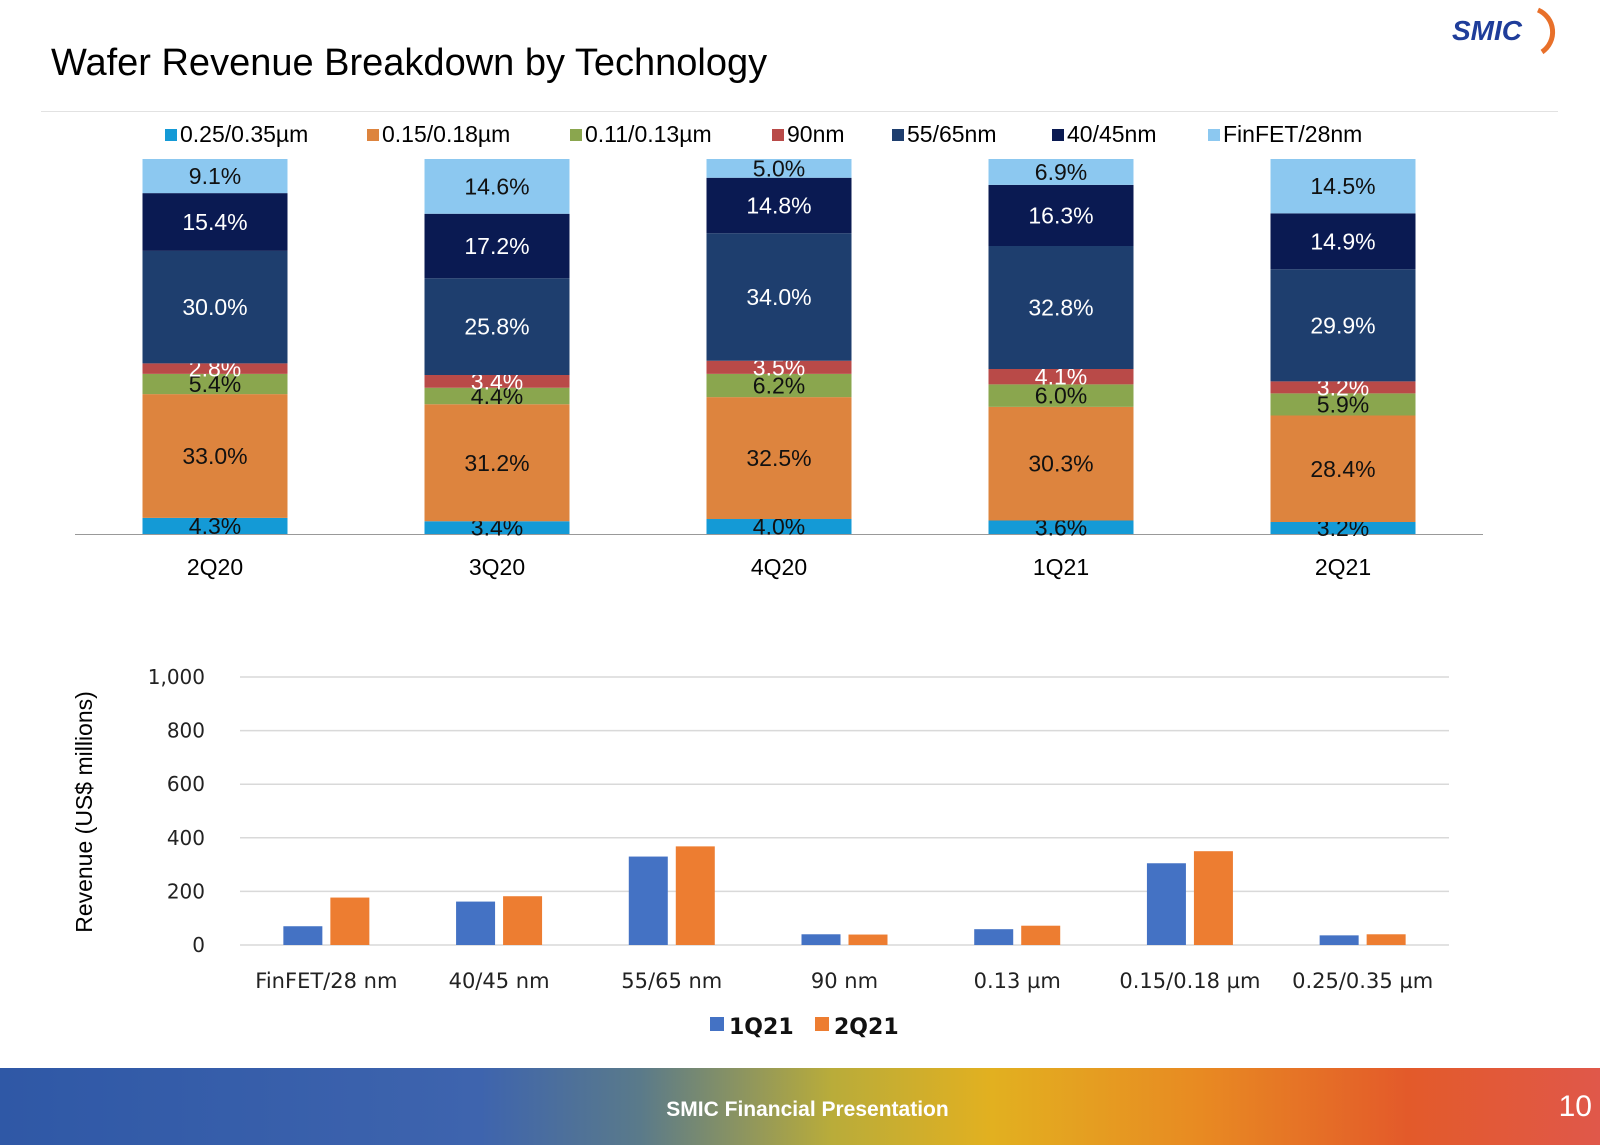 Image resolution: width=1600 pixels, height=1145 pixels. I want to click on category-label: 0.15/0.18 µm, so click(1189, 981).